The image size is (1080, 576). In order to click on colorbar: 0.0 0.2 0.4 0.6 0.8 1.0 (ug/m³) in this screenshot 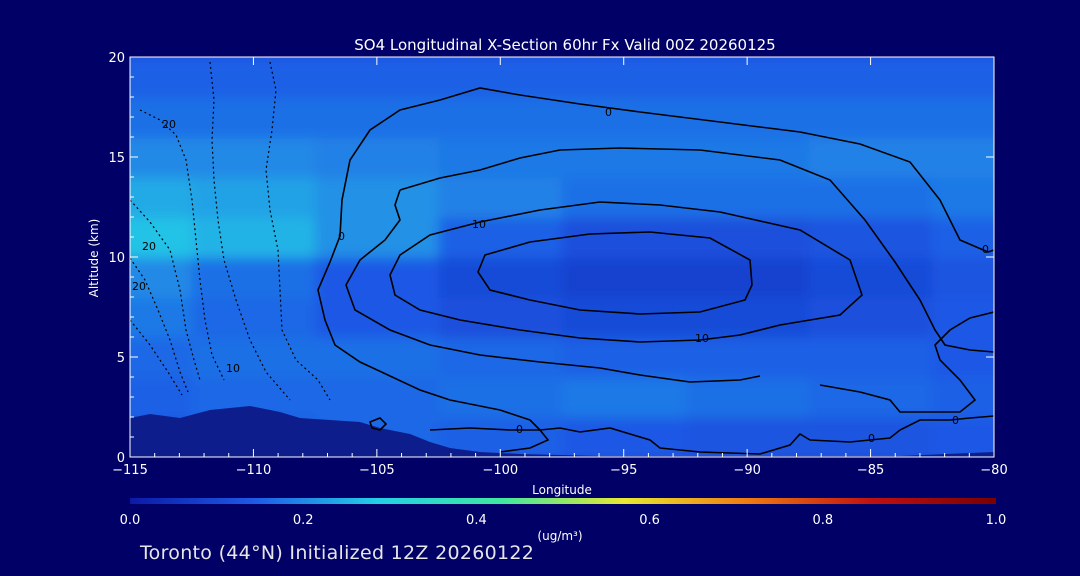, I will do `click(563, 520)`.